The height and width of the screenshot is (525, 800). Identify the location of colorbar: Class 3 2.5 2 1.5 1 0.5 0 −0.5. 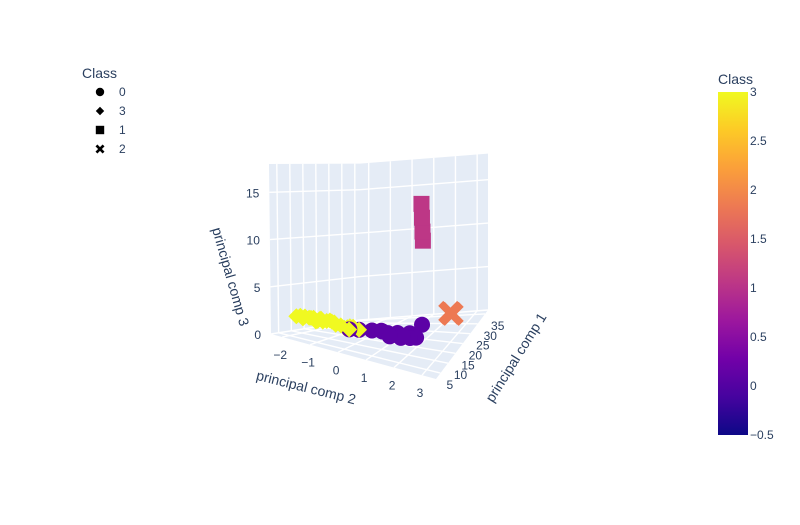
(746, 256).